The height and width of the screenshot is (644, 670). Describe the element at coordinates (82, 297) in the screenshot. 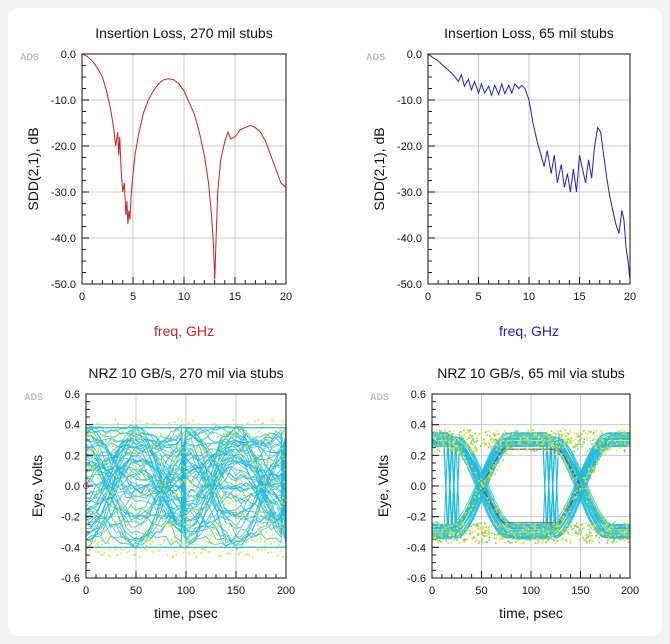

I see `x-tick-label: 0` at that location.